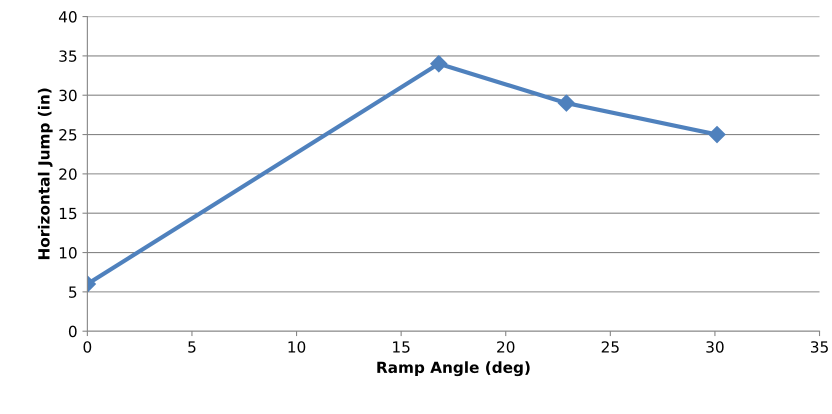 Image resolution: width=832 pixels, height=414 pixels. What do you see at coordinates (88, 347) in the screenshot?
I see `x-tick-label: 0` at bounding box center [88, 347].